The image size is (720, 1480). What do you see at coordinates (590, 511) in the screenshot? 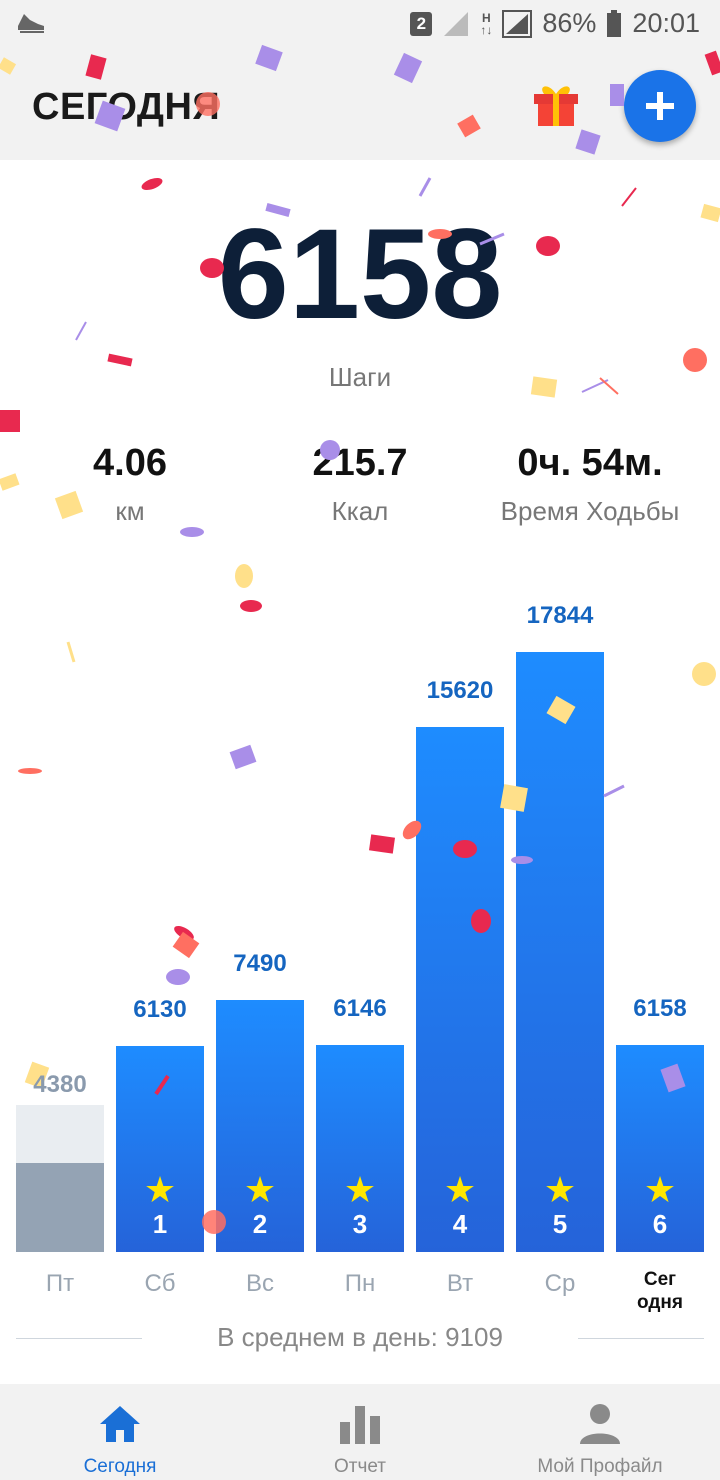
I see `walk-time-label: Время Ходьбы` at bounding box center [590, 511].